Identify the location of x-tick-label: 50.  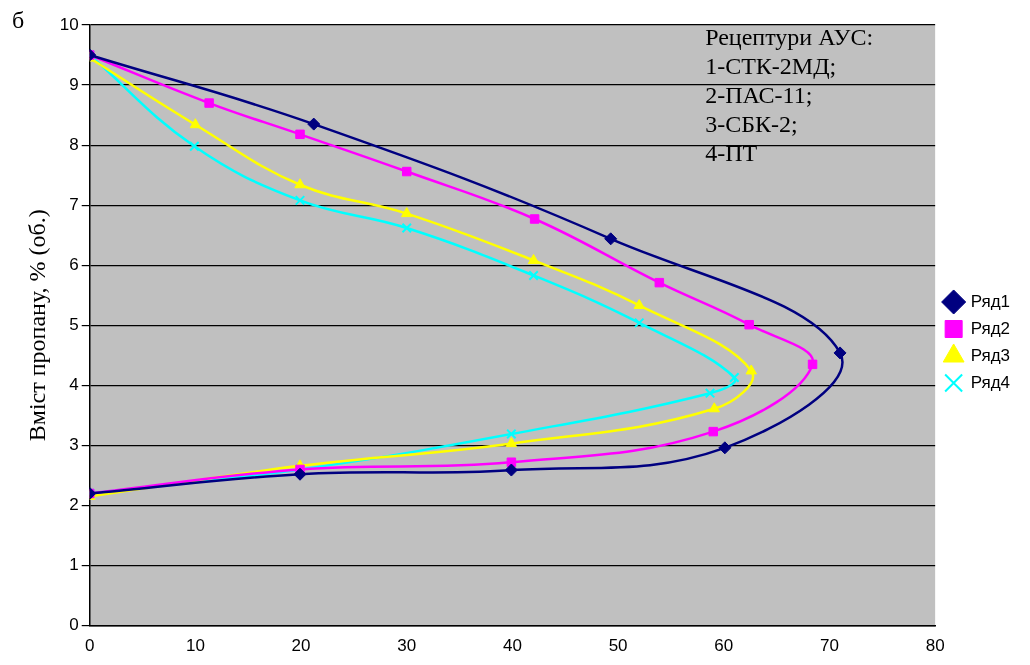
(618, 646).